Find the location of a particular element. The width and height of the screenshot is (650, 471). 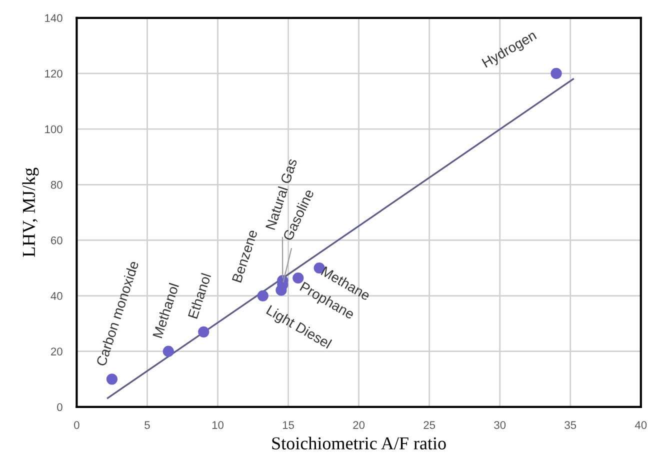

x-tick-label: 35 is located at coordinates (570, 425).